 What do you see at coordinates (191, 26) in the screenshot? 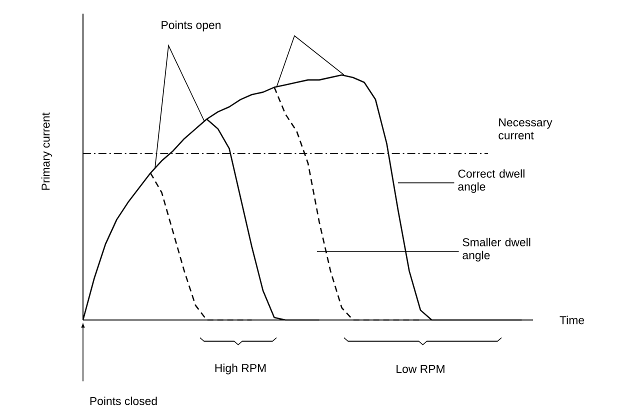
I see `text: Points open` at bounding box center [191, 26].